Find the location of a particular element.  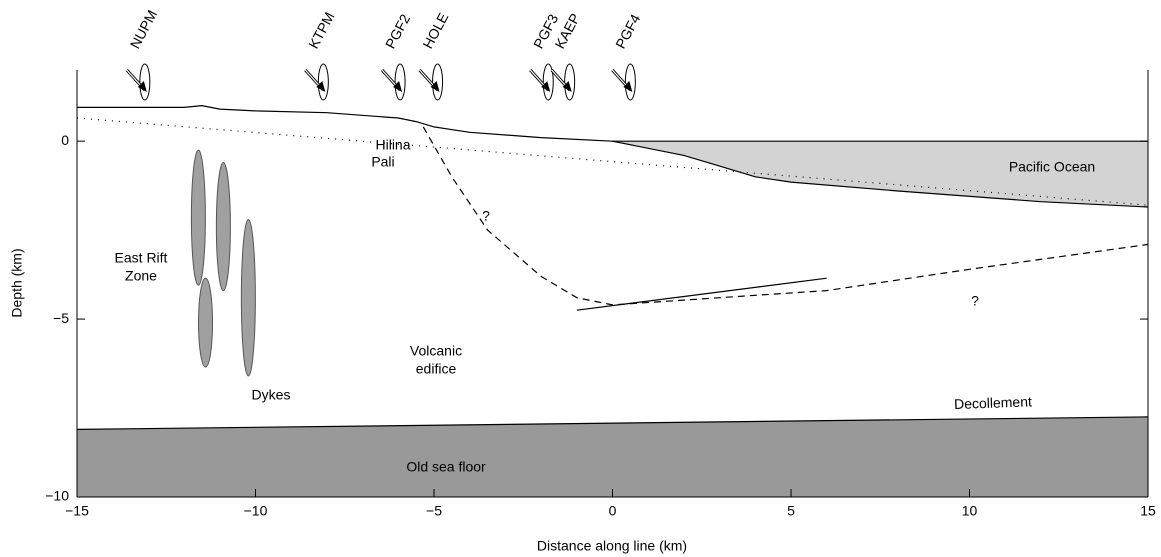

y-tick-label: −10 is located at coordinates (57, 496).